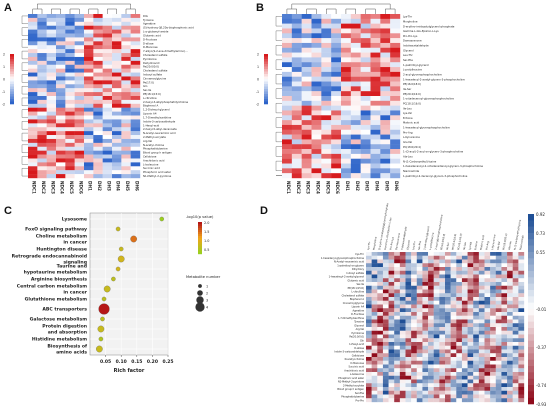 Image resolution: width=550 pixels, height=412 pixels. What do you see at coordinates (410, 21) in the screenshot?
I see `heatmap-row-label: Morpholine` at bounding box center [410, 21].